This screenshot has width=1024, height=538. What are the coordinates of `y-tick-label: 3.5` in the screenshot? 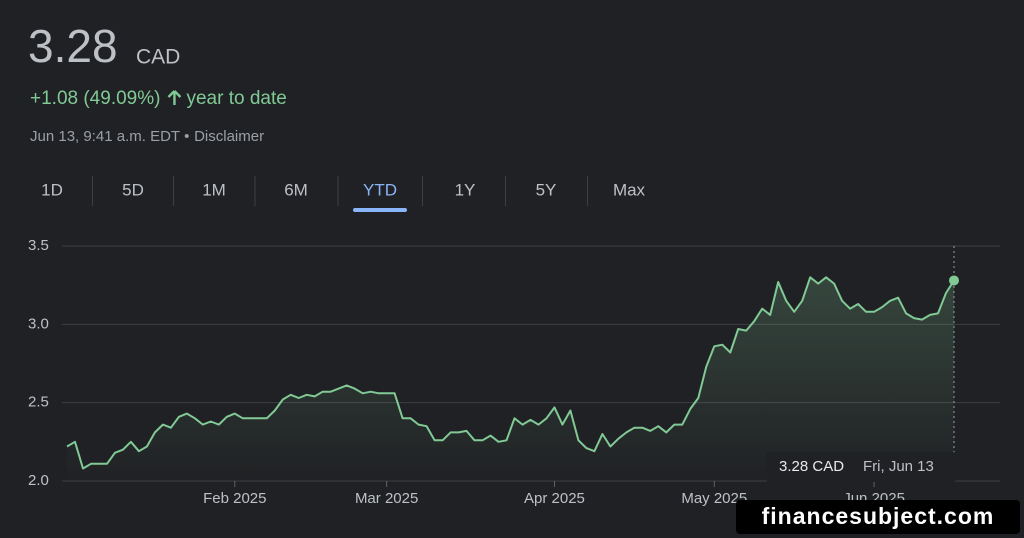 It's located at (38, 245).